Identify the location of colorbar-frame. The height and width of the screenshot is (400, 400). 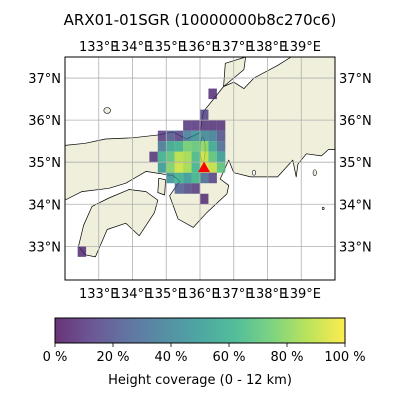
(200, 330).